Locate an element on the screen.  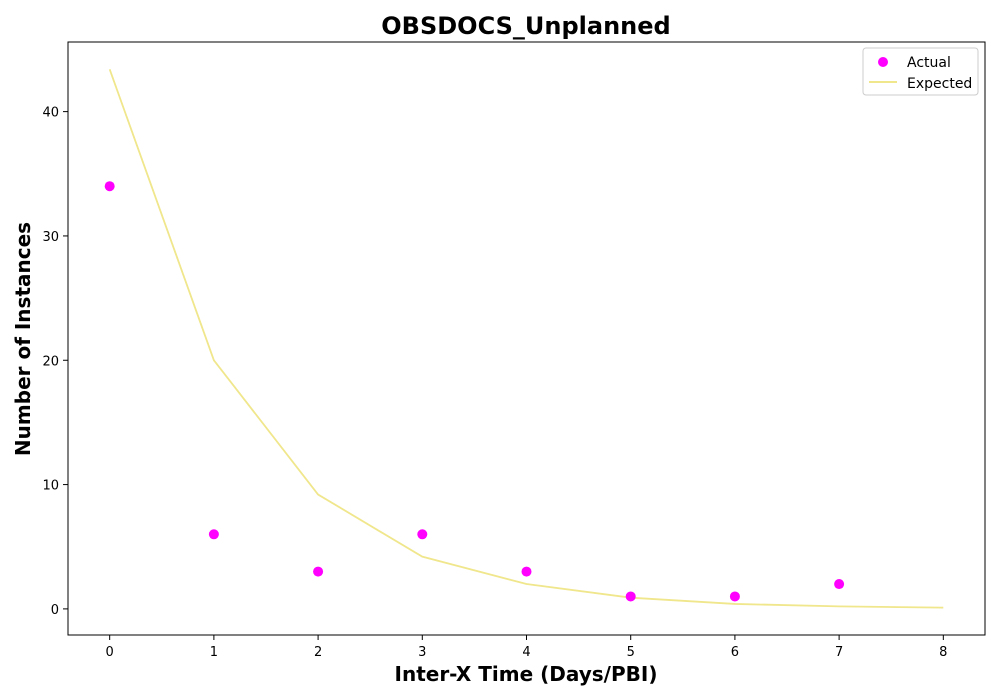
x-tick-label: 2 is located at coordinates (318, 652).